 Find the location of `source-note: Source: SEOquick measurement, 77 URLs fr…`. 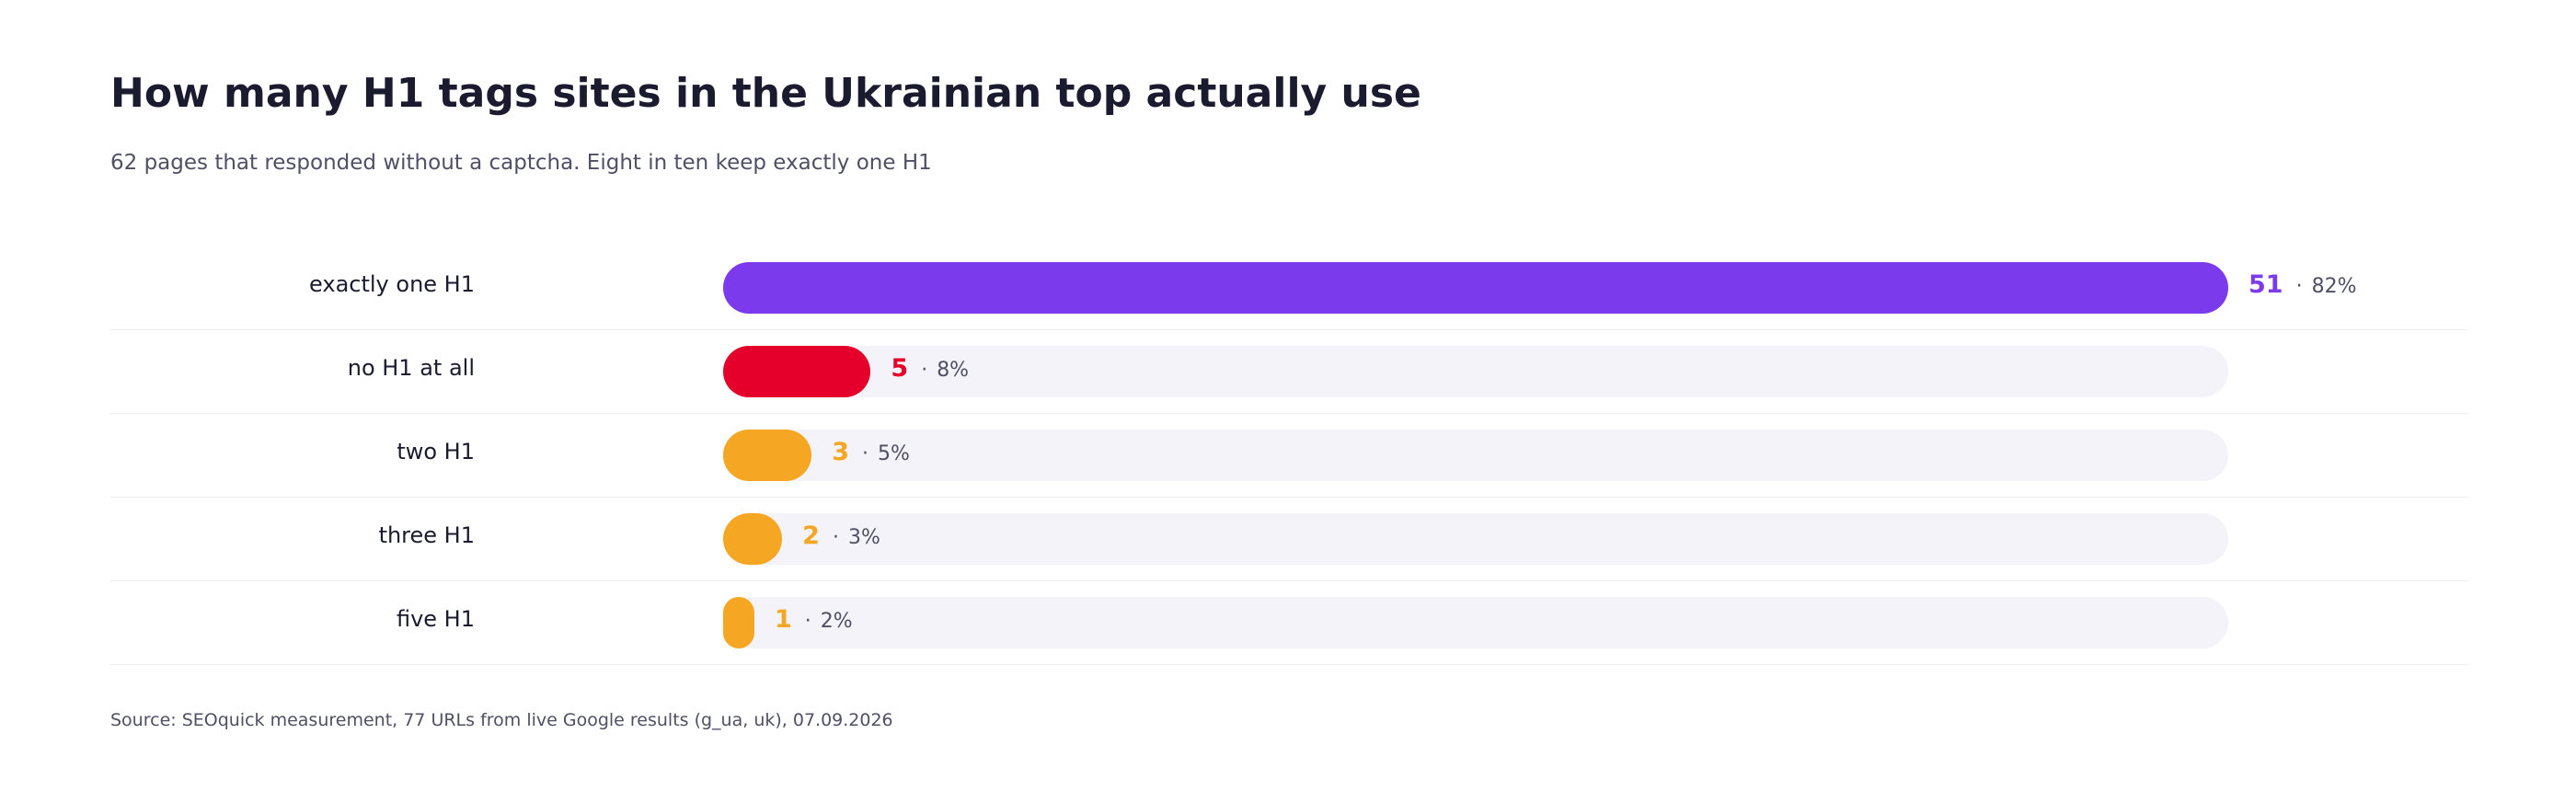

source-note: Source: SEOquick measurement, 77 URLs fr… is located at coordinates (501, 720).